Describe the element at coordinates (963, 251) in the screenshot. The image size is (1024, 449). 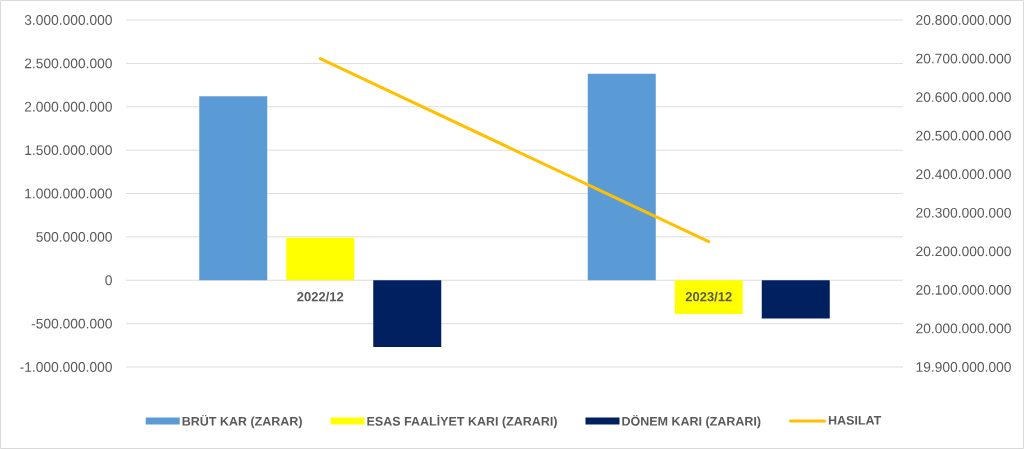
I see `y2-tick-label: 20.200.000.000` at that location.